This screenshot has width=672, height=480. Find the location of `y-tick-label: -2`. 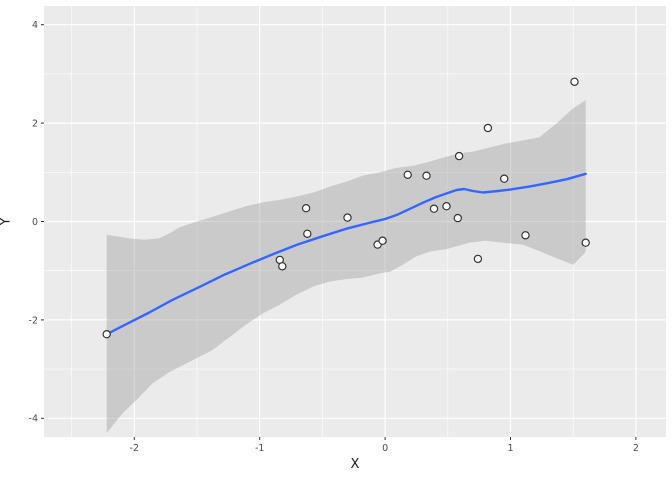

y-tick-label: -2 is located at coordinates (33, 320).